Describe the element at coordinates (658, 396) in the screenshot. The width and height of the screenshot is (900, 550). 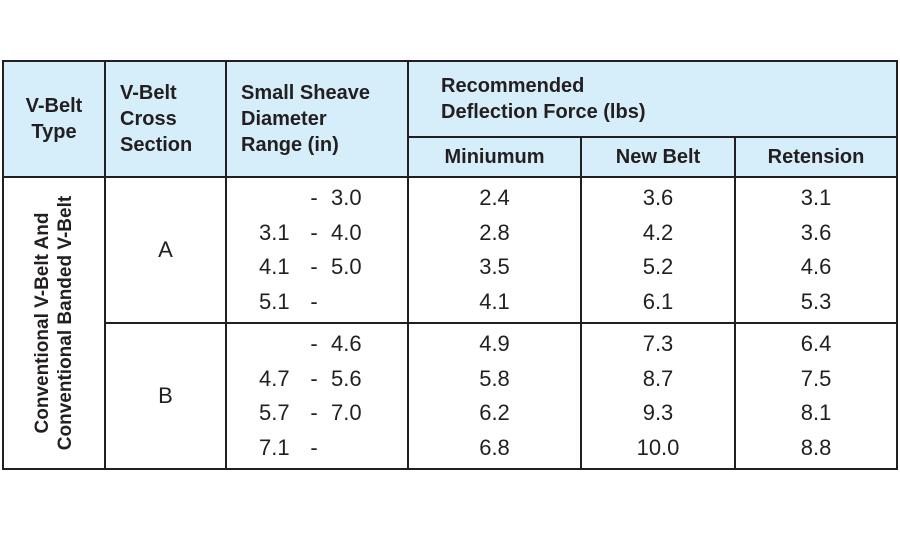
I see `new-belt-cell: 7.3 8.7 9.3 10.0` at that location.